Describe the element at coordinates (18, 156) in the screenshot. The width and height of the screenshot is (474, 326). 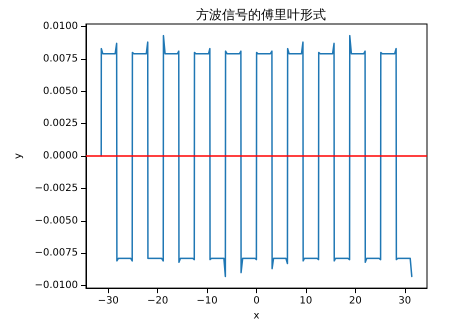
I see `y-axis-title: y` at that location.